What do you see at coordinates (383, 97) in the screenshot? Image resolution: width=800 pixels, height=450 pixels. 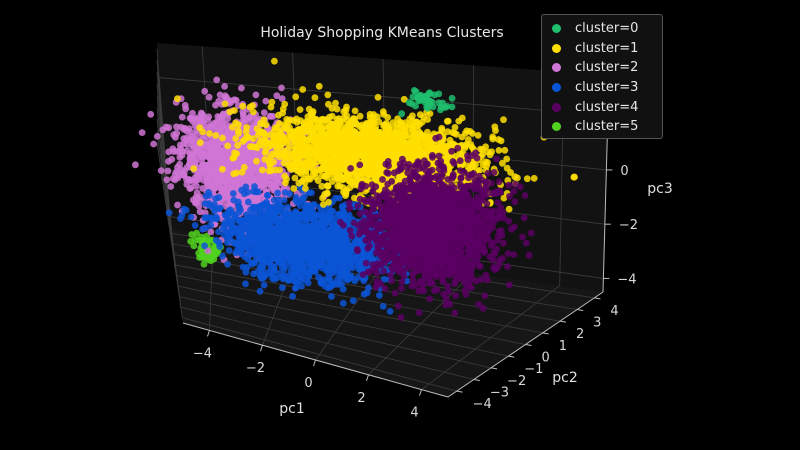 I see `grid-line-z` at bounding box center [383, 97].